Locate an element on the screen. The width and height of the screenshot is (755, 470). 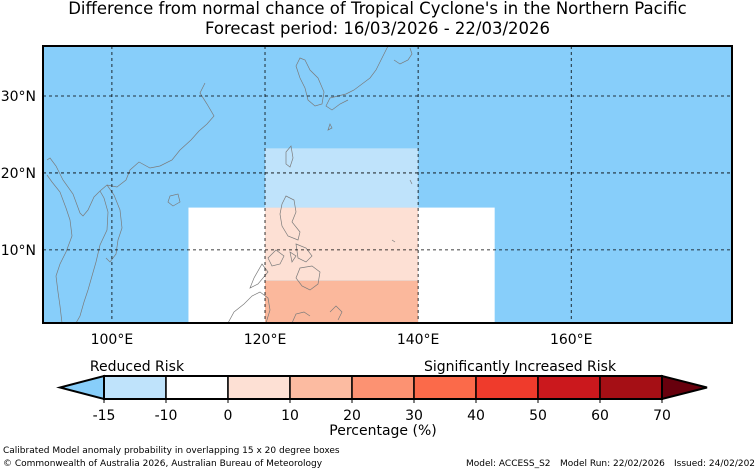
colorbar-tick-label-2: 0 is located at coordinates (228, 416).